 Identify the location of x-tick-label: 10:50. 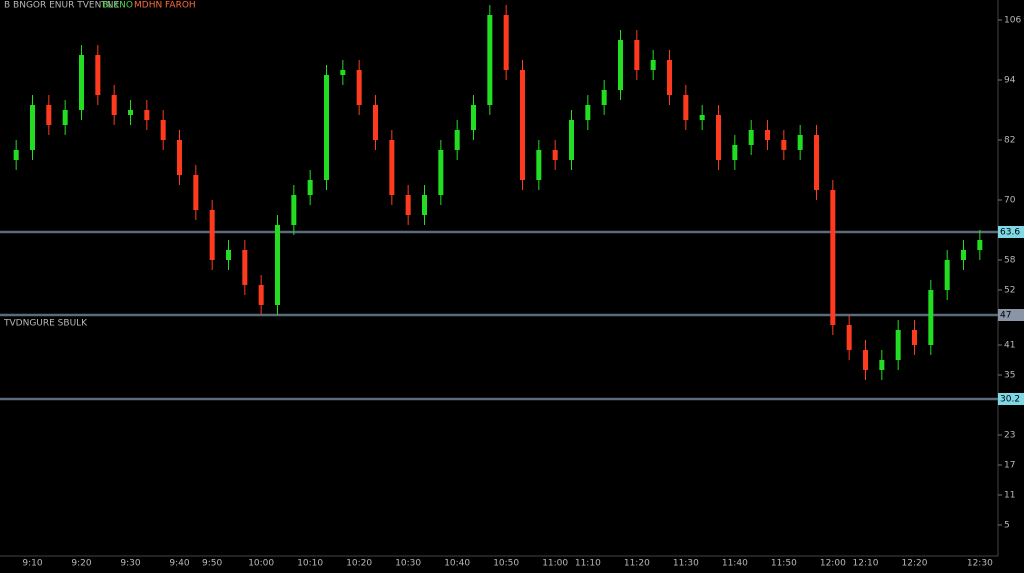
(506, 564).